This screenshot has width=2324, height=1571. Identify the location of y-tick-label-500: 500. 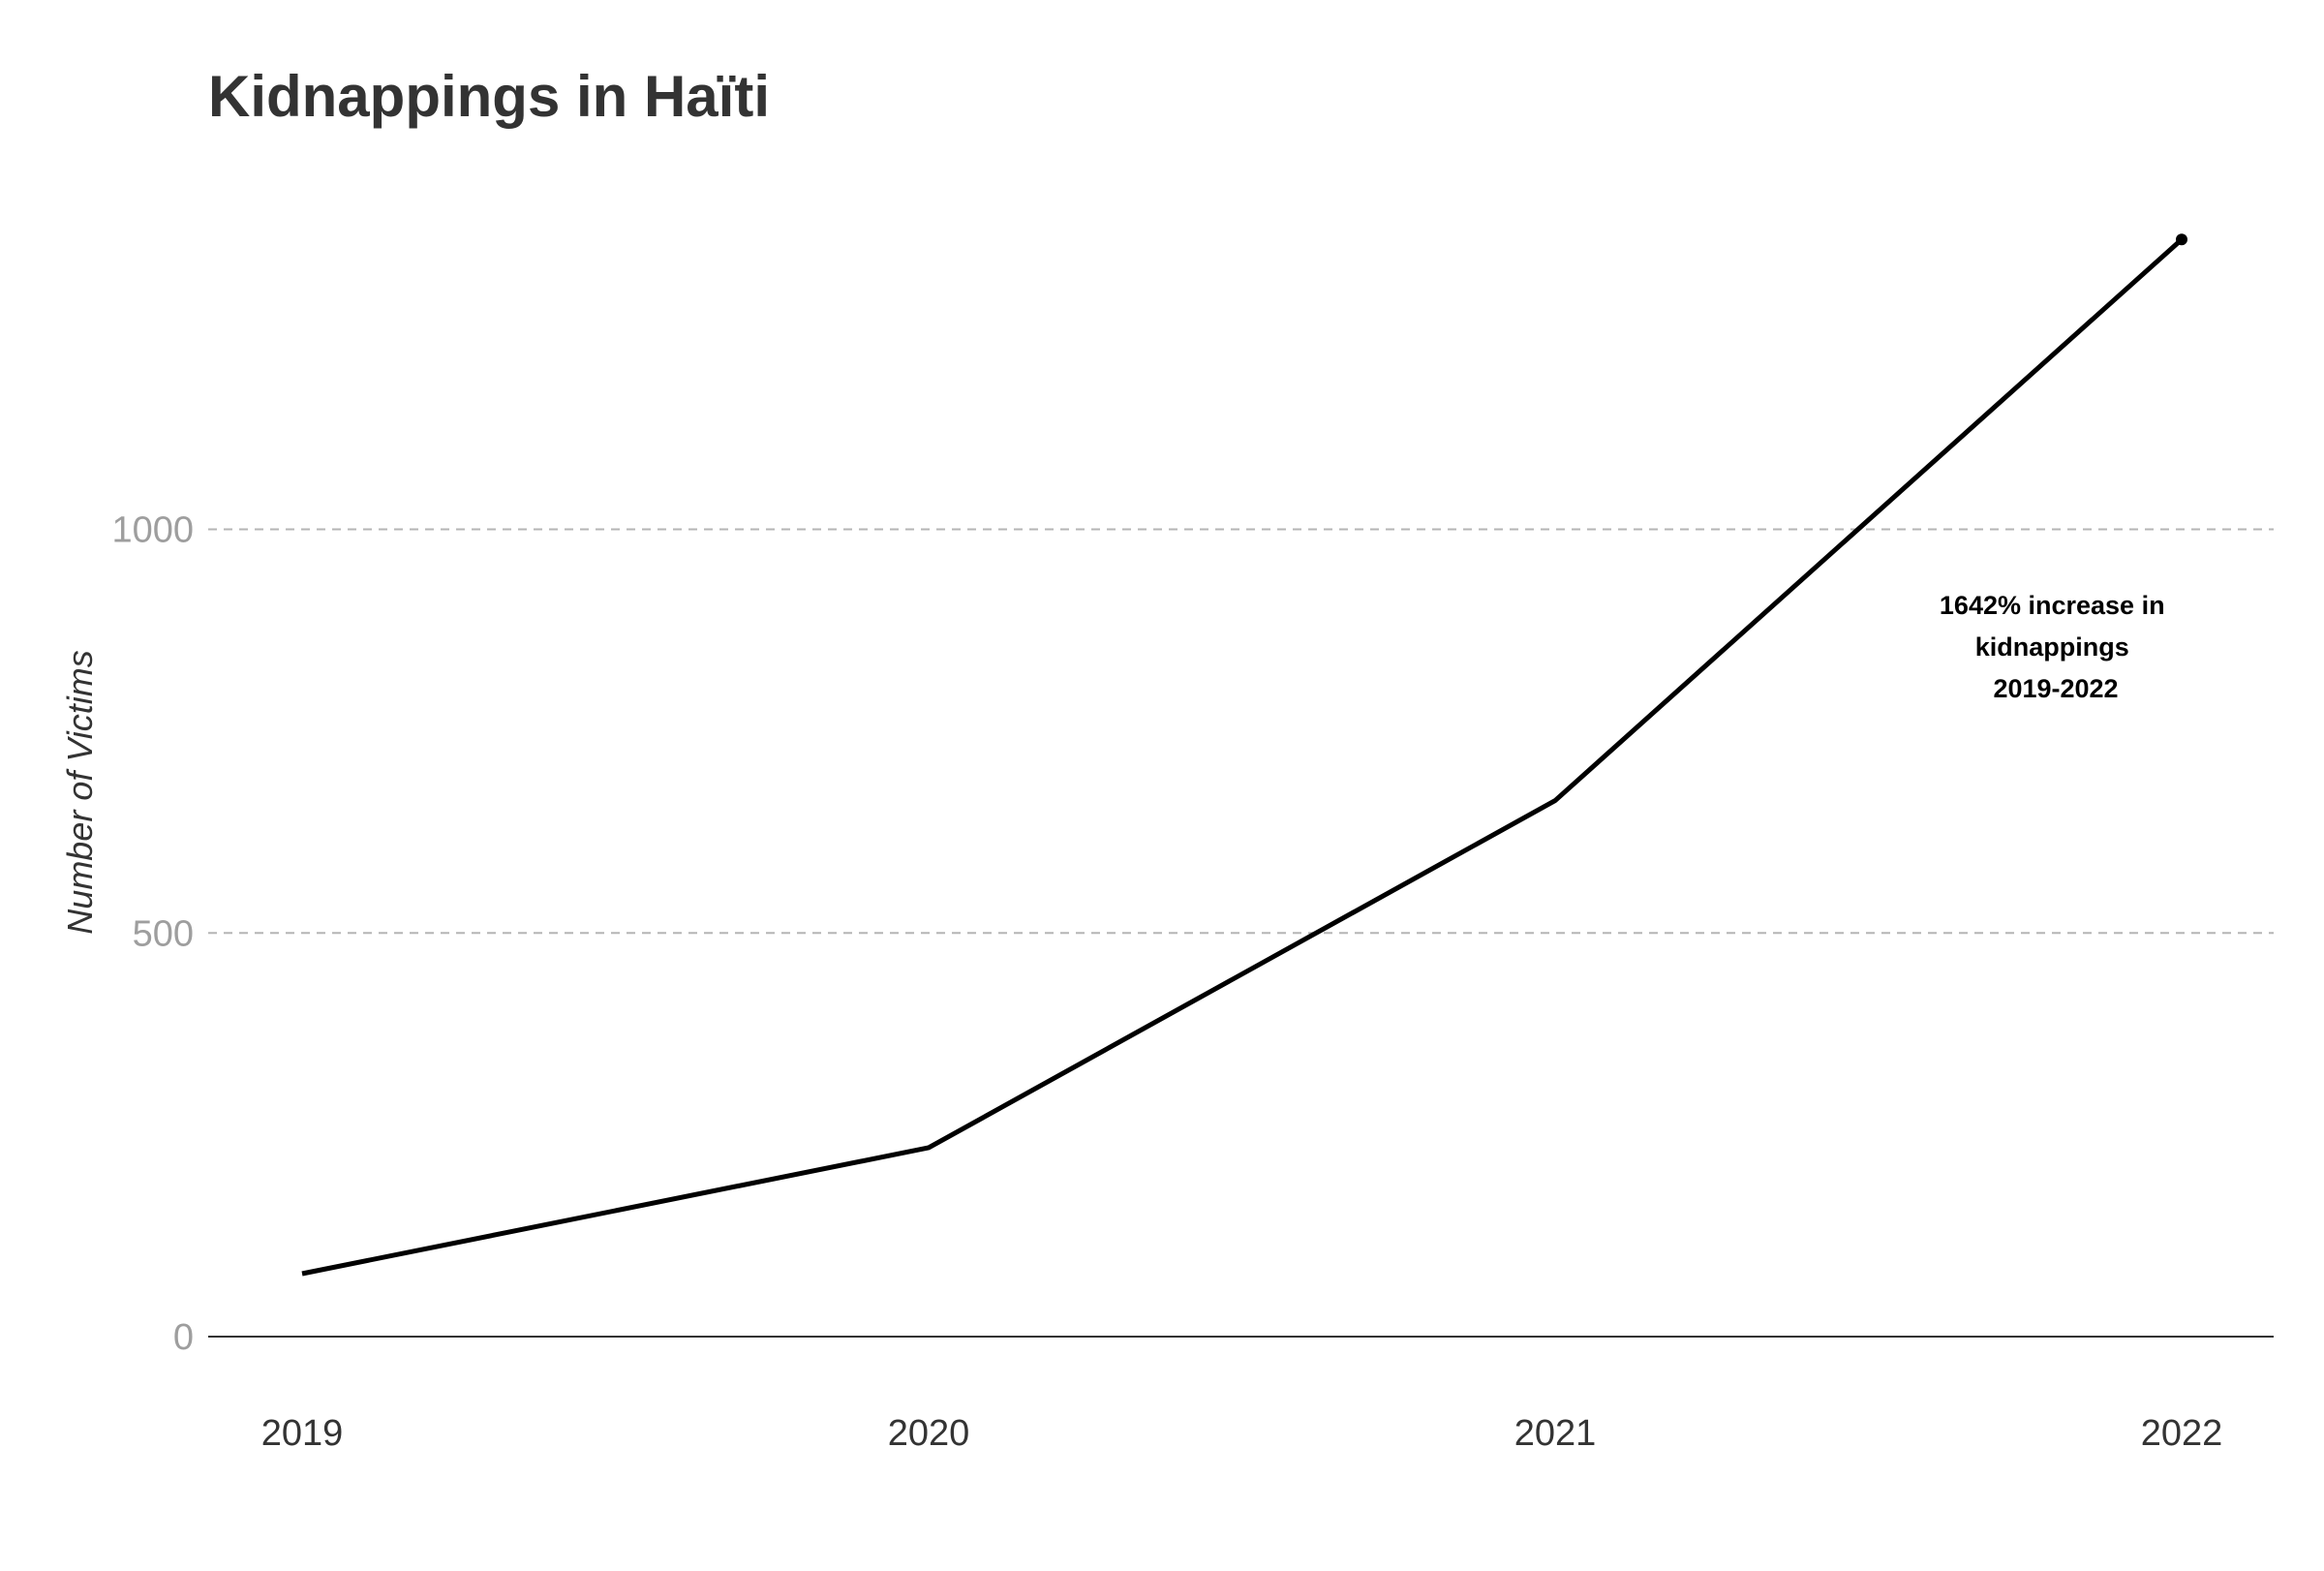
(164, 934).